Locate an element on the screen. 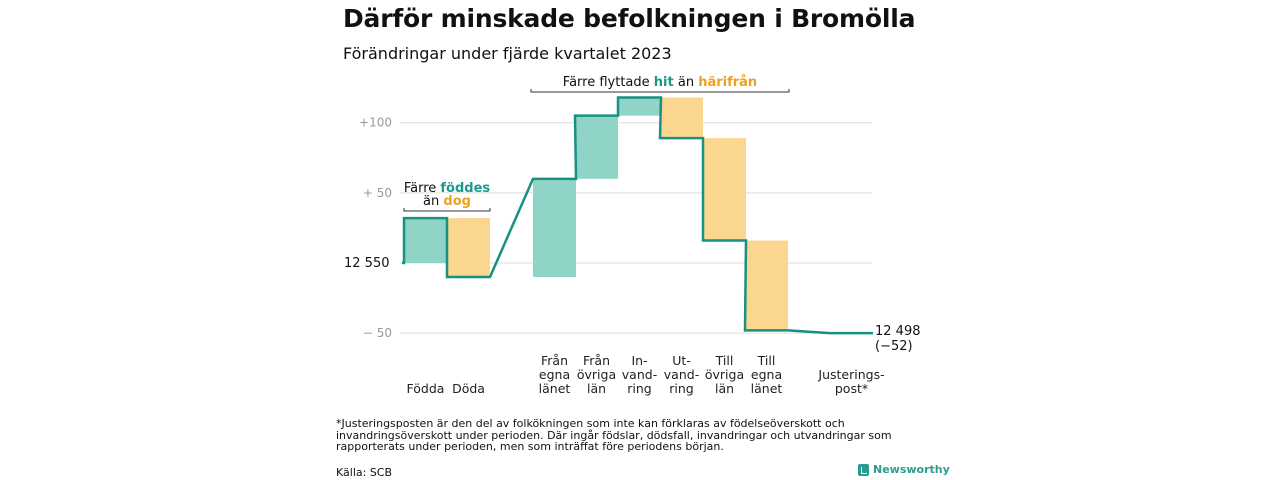 The width and height of the screenshot is (1280, 480). x-category-label: Justerings- is located at coordinates (850, 374).